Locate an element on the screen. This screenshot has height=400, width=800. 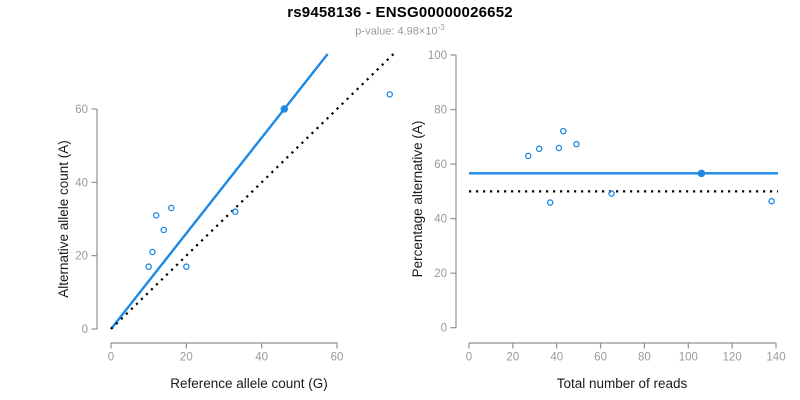
x-tick-label: 140 is located at coordinates (775, 358).